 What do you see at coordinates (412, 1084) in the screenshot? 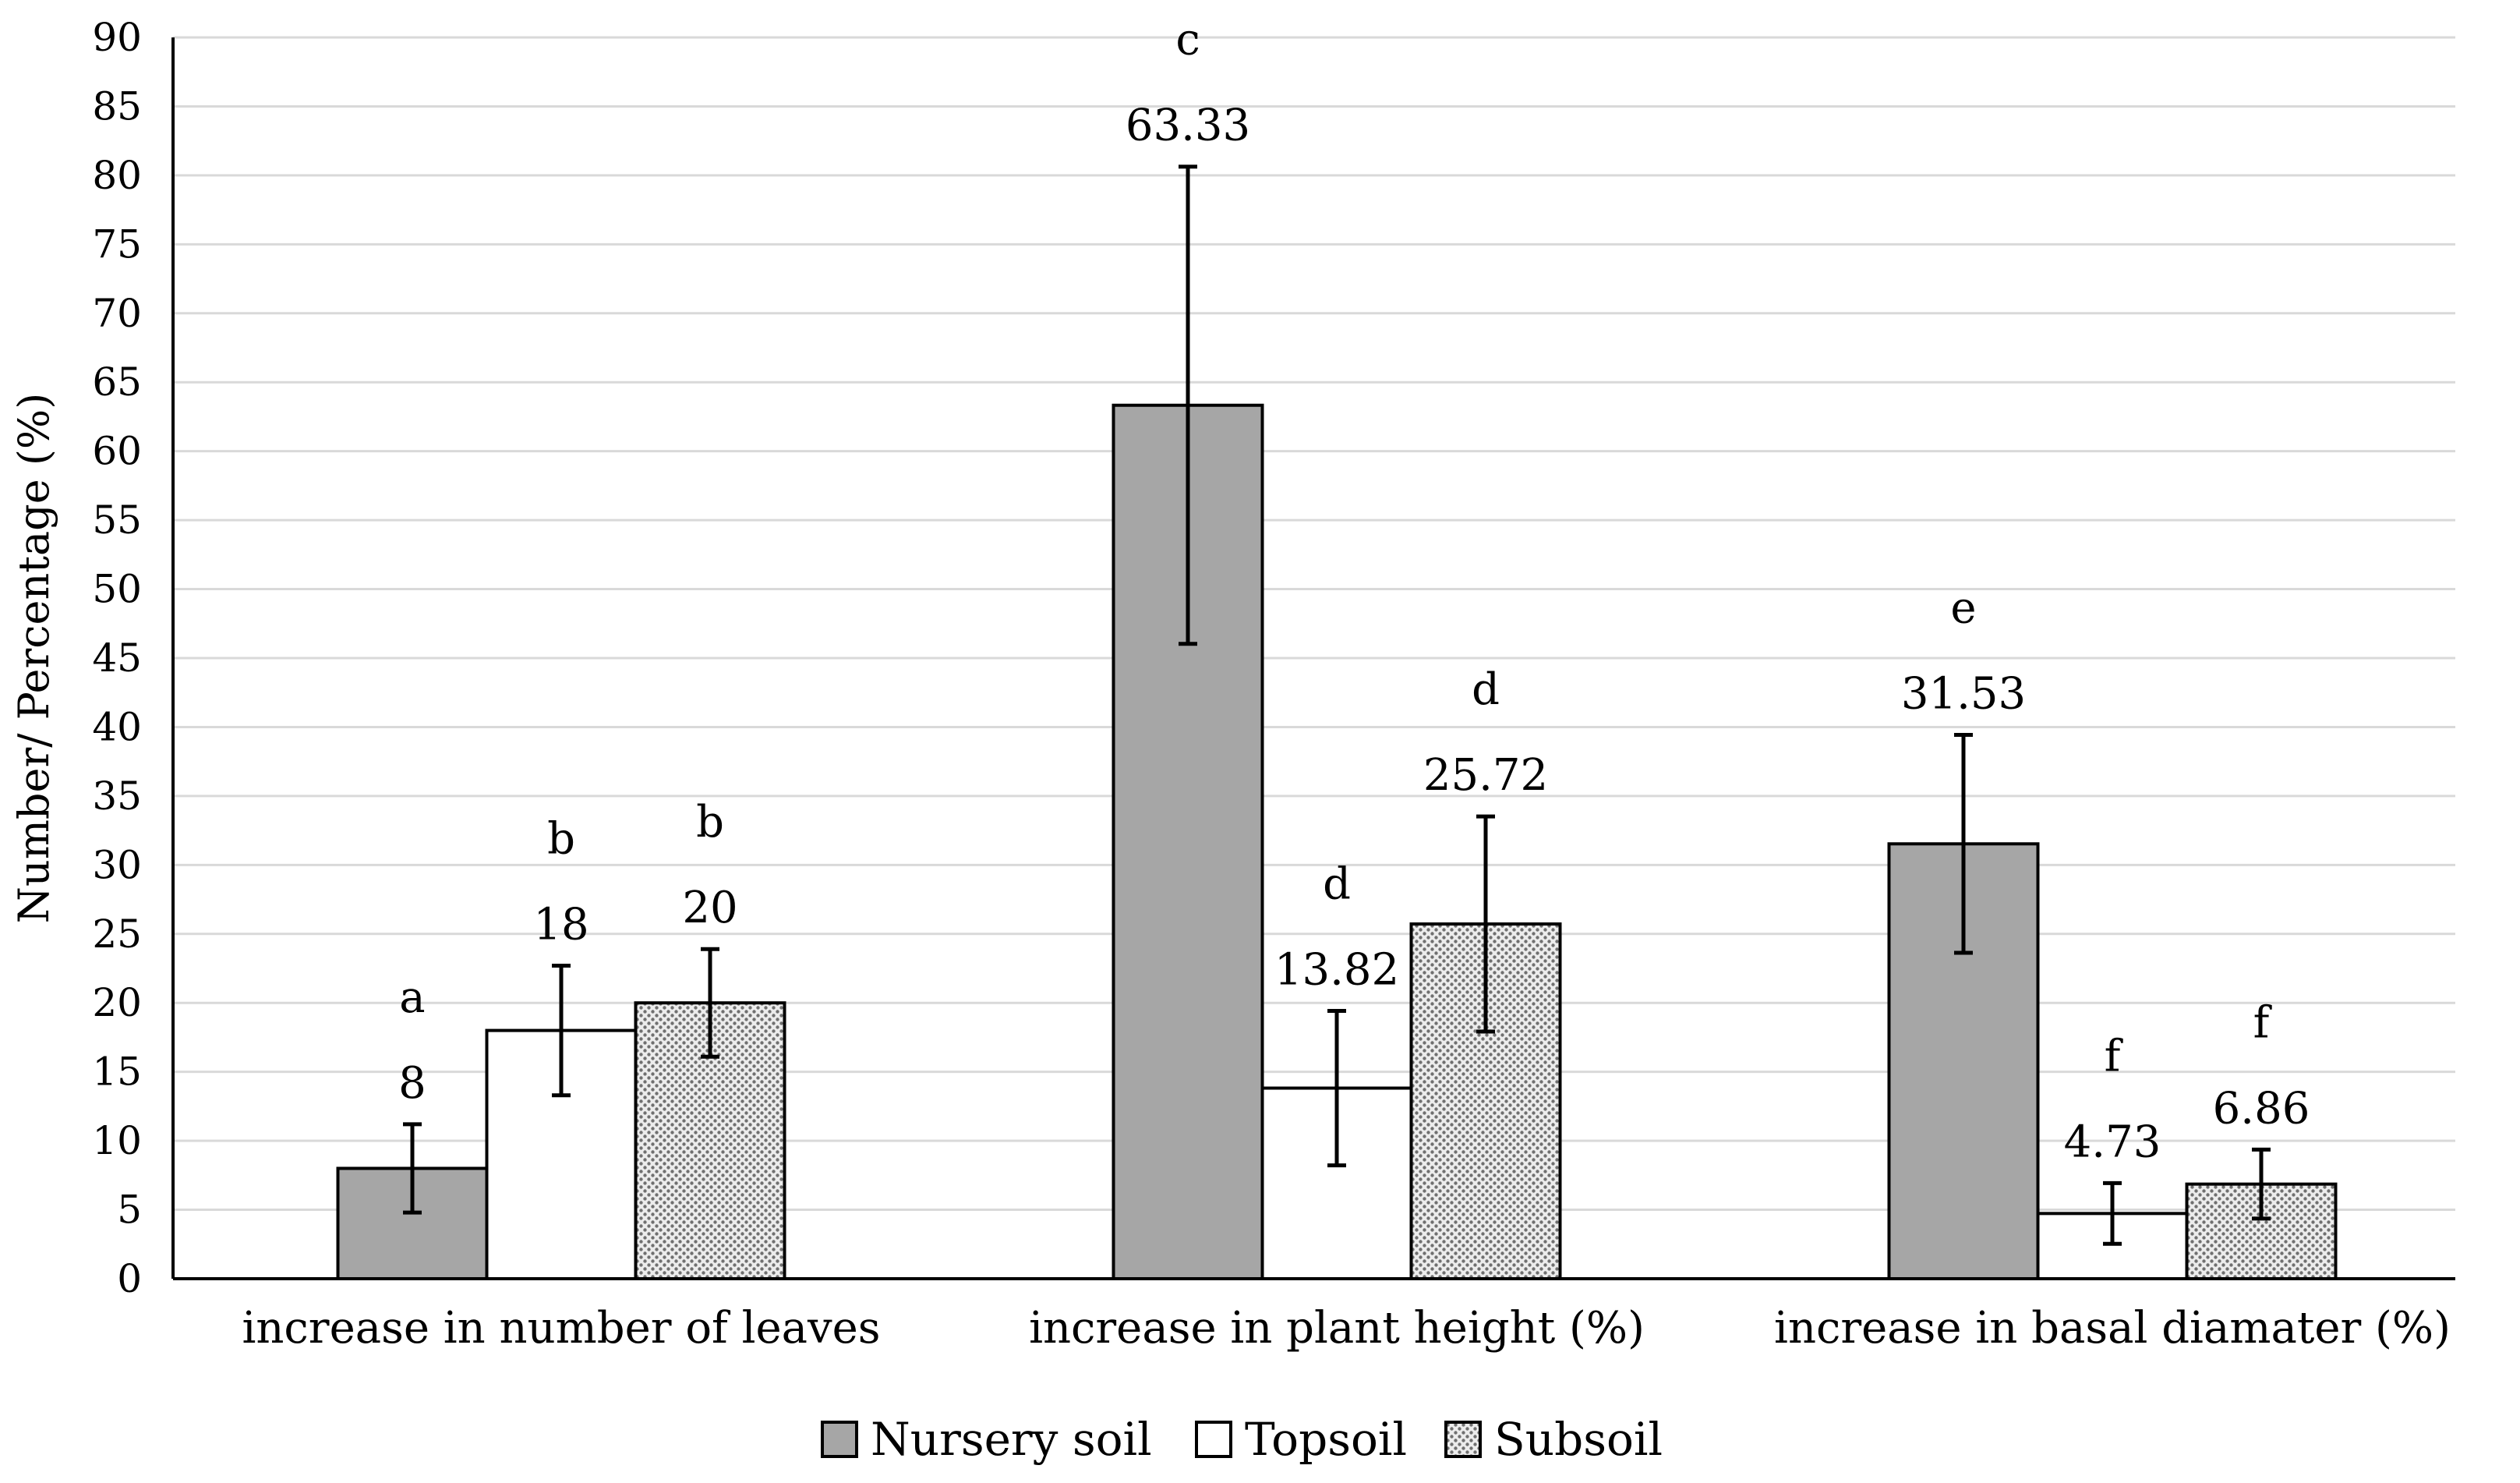
I see `data-label: 8` at bounding box center [412, 1084].